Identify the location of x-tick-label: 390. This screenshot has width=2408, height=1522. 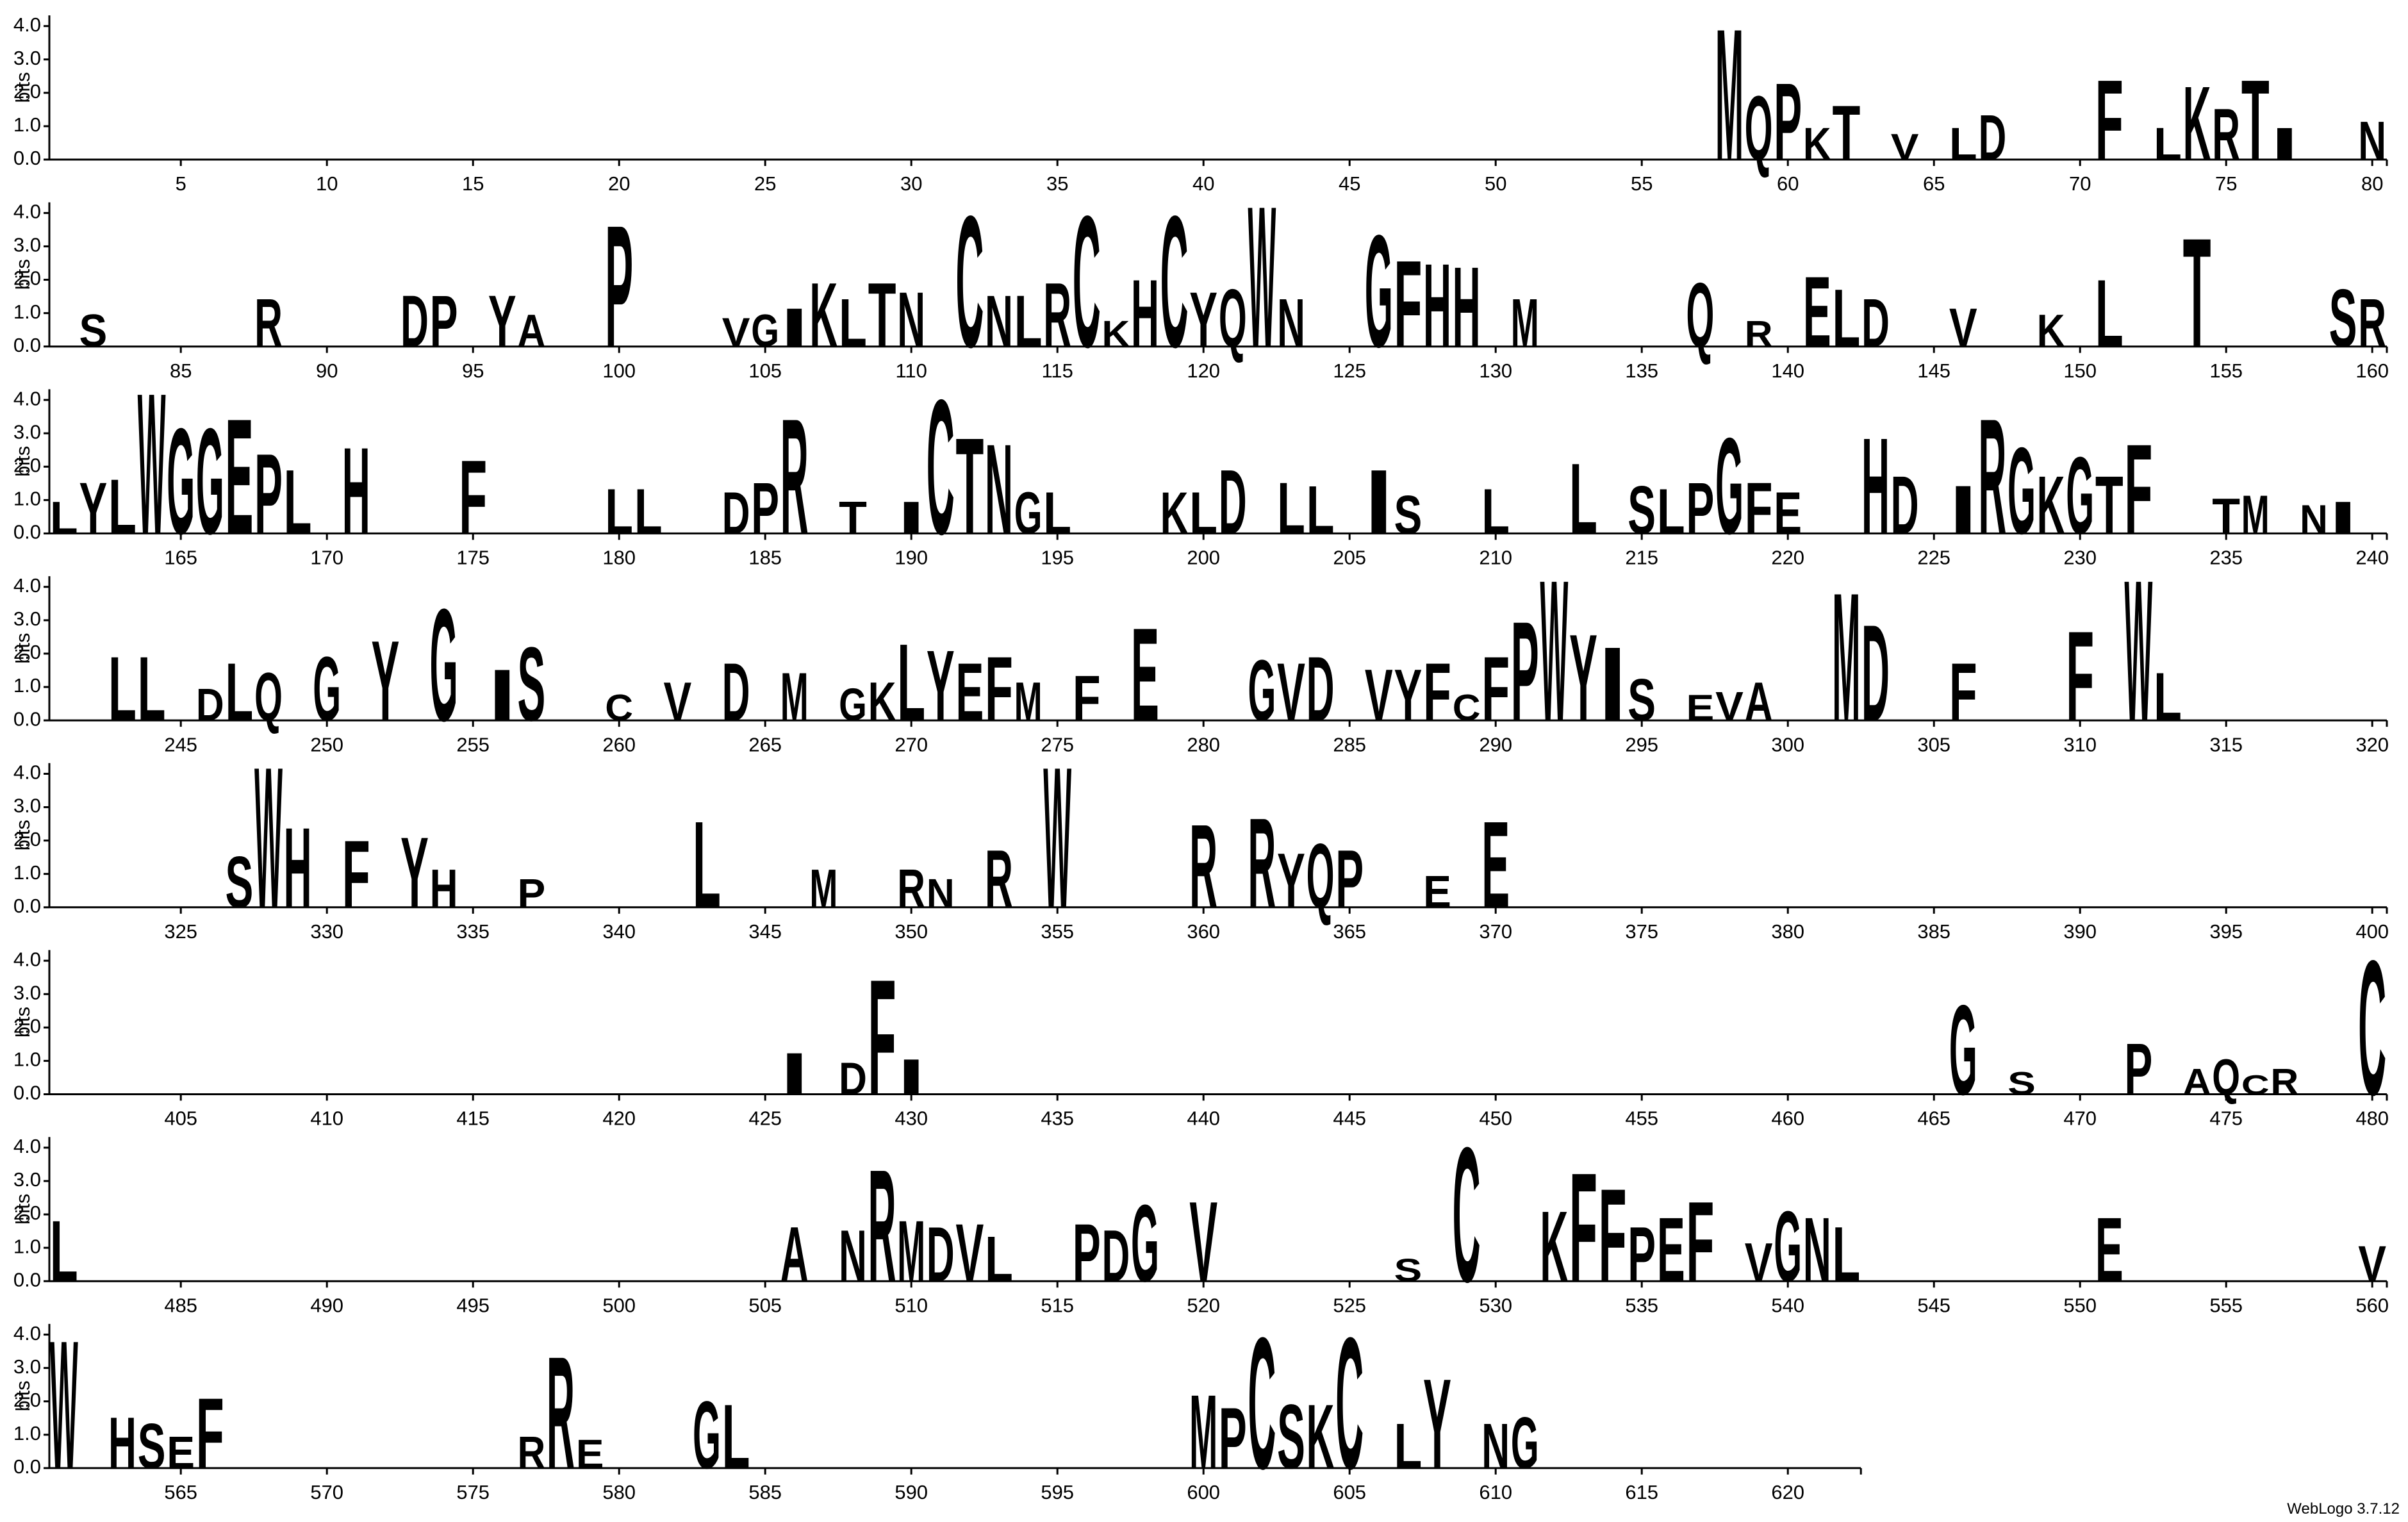
(2080, 931).